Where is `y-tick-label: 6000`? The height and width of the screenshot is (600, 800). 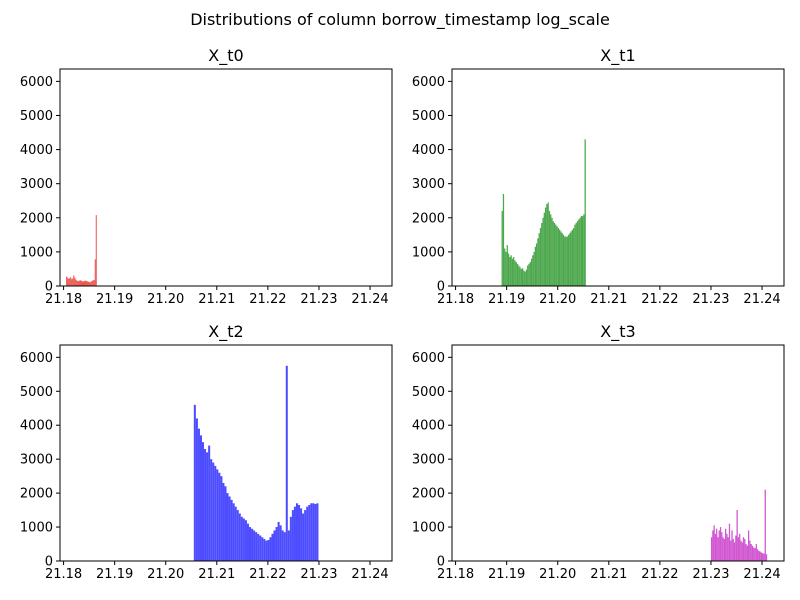 y-tick-label: 6000 is located at coordinates (36, 82).